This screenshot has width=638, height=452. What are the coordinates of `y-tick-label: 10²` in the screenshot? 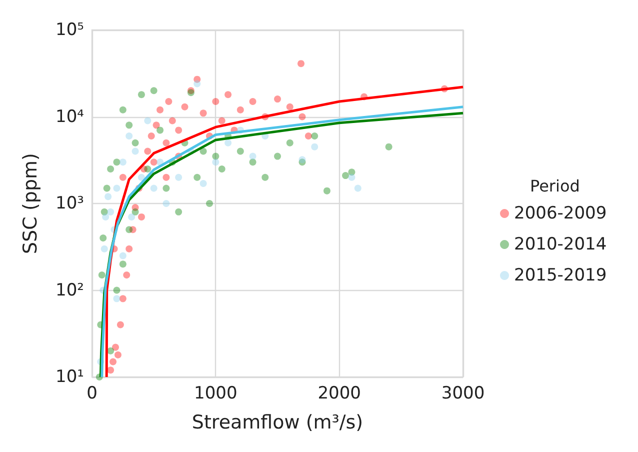 It's located at (70, 290).